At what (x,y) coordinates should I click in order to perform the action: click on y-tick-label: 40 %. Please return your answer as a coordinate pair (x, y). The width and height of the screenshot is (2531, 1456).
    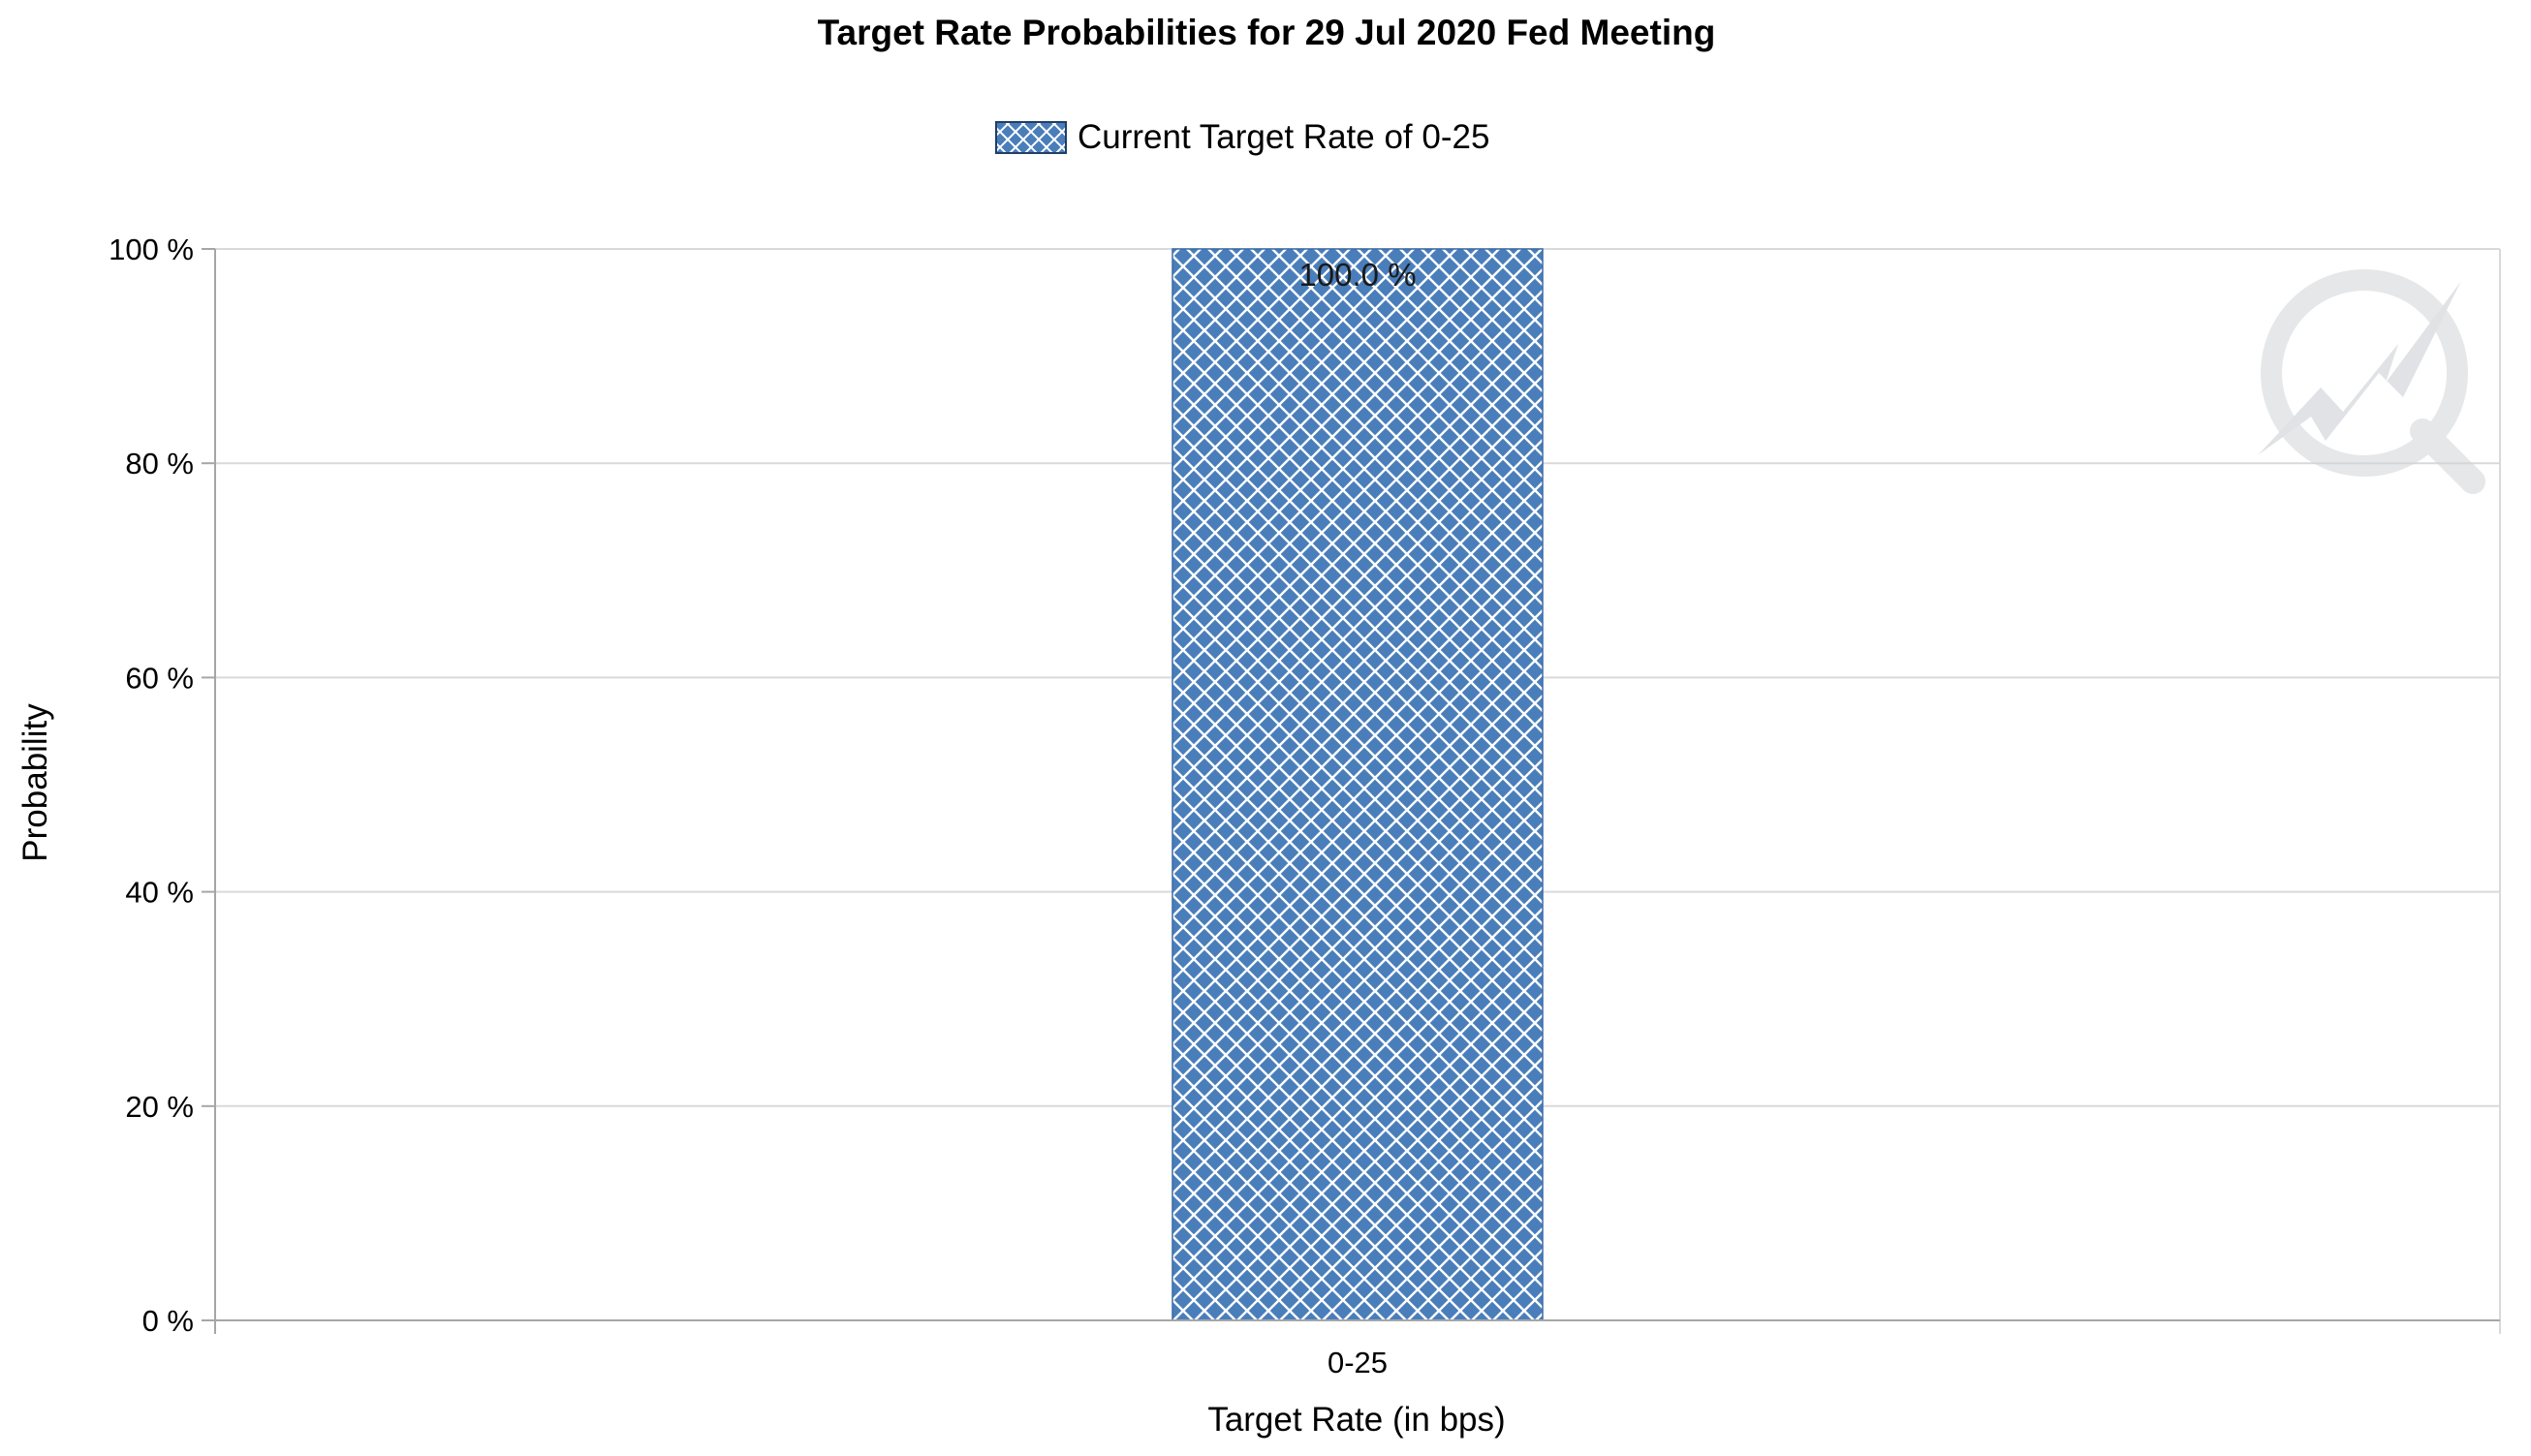
    Looking at the image, I should click on (160, 893).